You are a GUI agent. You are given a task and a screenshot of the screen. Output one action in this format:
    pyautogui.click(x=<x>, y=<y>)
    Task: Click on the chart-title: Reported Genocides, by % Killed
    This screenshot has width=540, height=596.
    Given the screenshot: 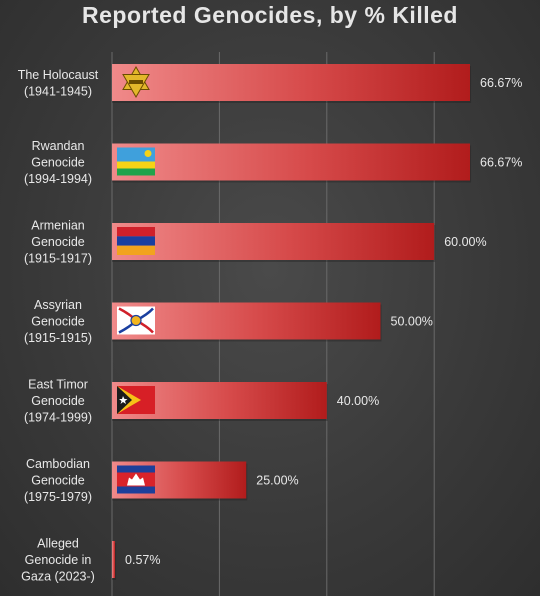 What is the action you would take?
    pyautogui.click(x=270, y=15)
    